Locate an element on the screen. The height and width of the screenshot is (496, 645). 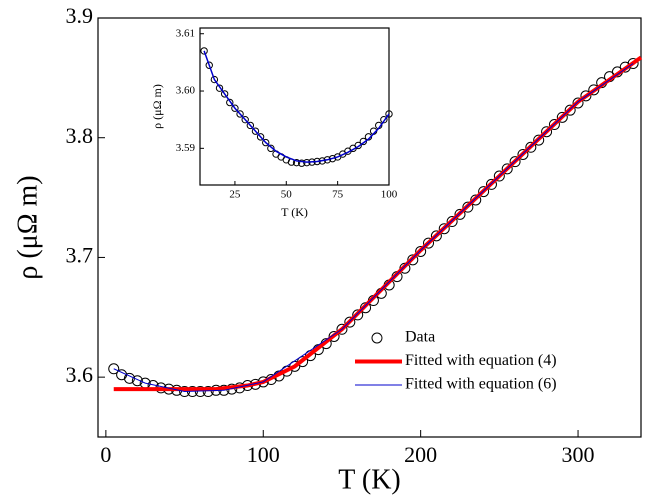
x-tick-label: 75 is located at coordinates (338, 194).